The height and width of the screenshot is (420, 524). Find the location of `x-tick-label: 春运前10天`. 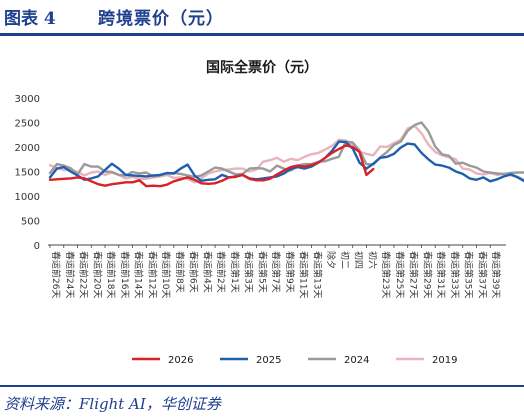

x-tick-label: 春运前10天 is located at coordinates (166, 274).